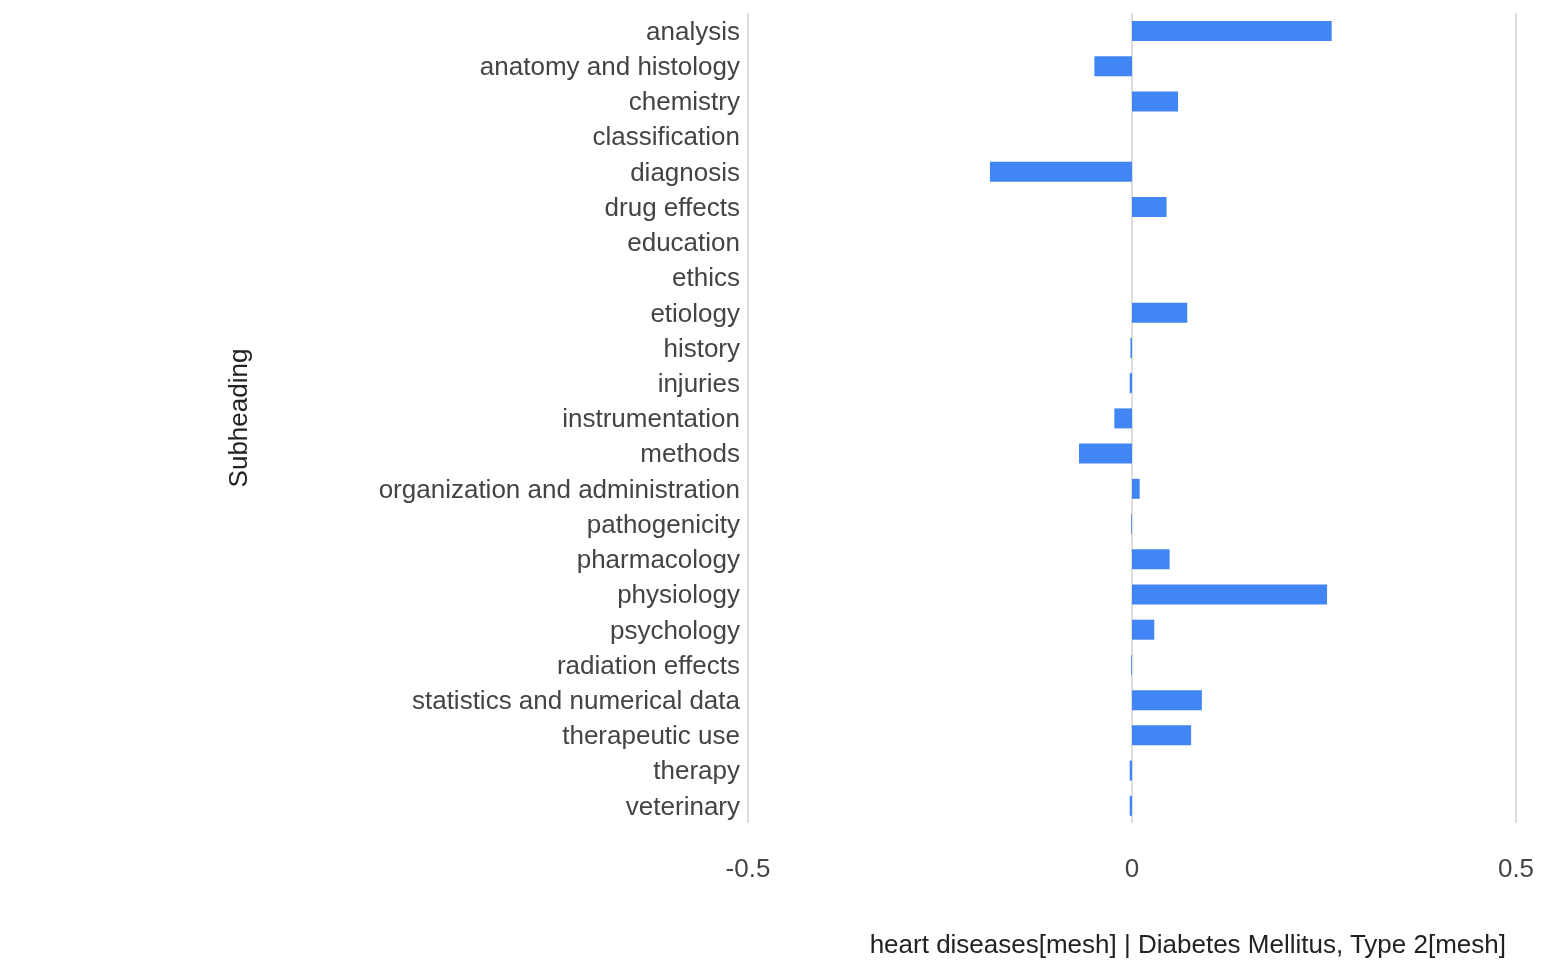 The width and height of the screenshot is (1544, 976). What do you see at coordinates (684, 101) in the screenshot?
I see `y-tick-label: chemistry` at bounding box center [684, 101].